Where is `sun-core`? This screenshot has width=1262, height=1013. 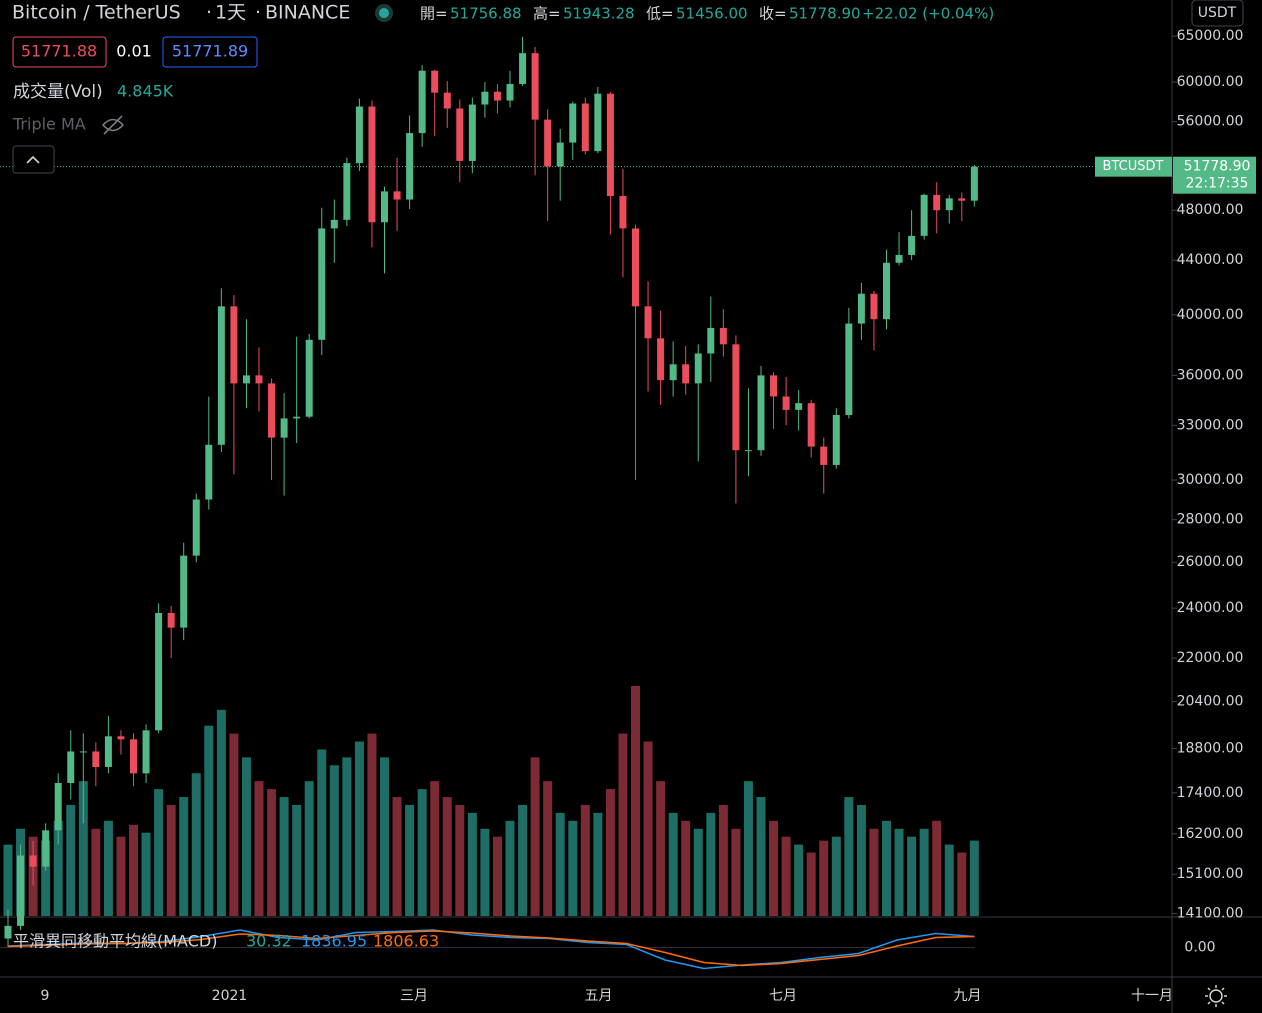 sun-core is located at coordinates (1216, 996).